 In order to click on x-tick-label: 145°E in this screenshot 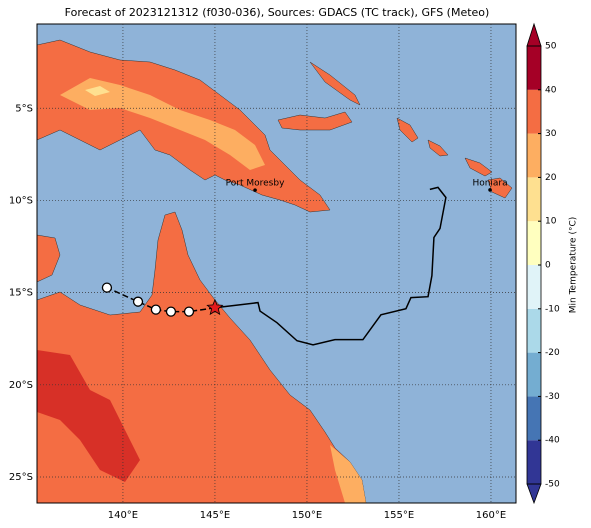, I will do `click(215, 515)`.